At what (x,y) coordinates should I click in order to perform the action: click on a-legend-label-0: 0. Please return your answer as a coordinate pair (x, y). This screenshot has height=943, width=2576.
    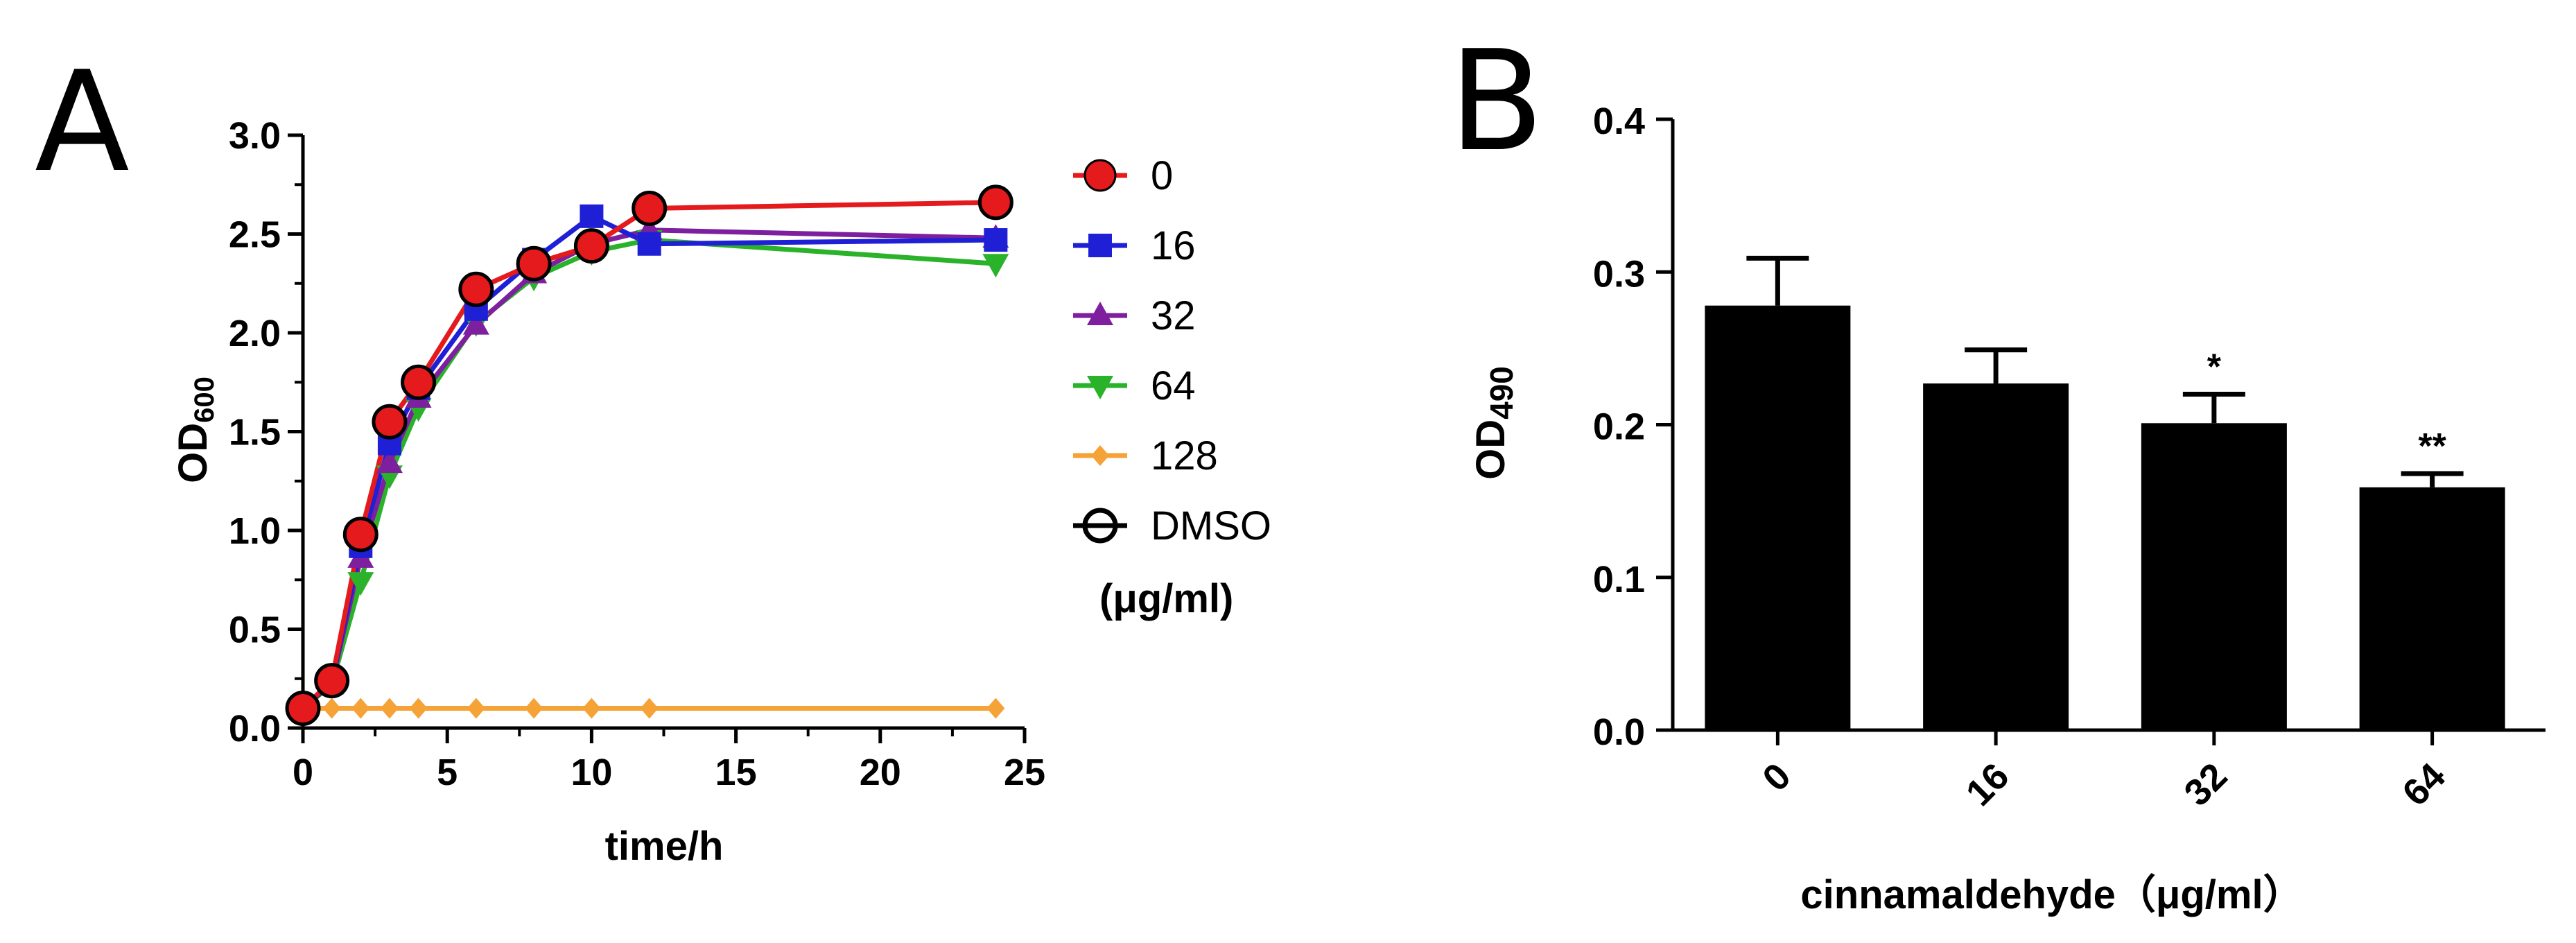
    Looking at the image, I should click on (1162, 175).